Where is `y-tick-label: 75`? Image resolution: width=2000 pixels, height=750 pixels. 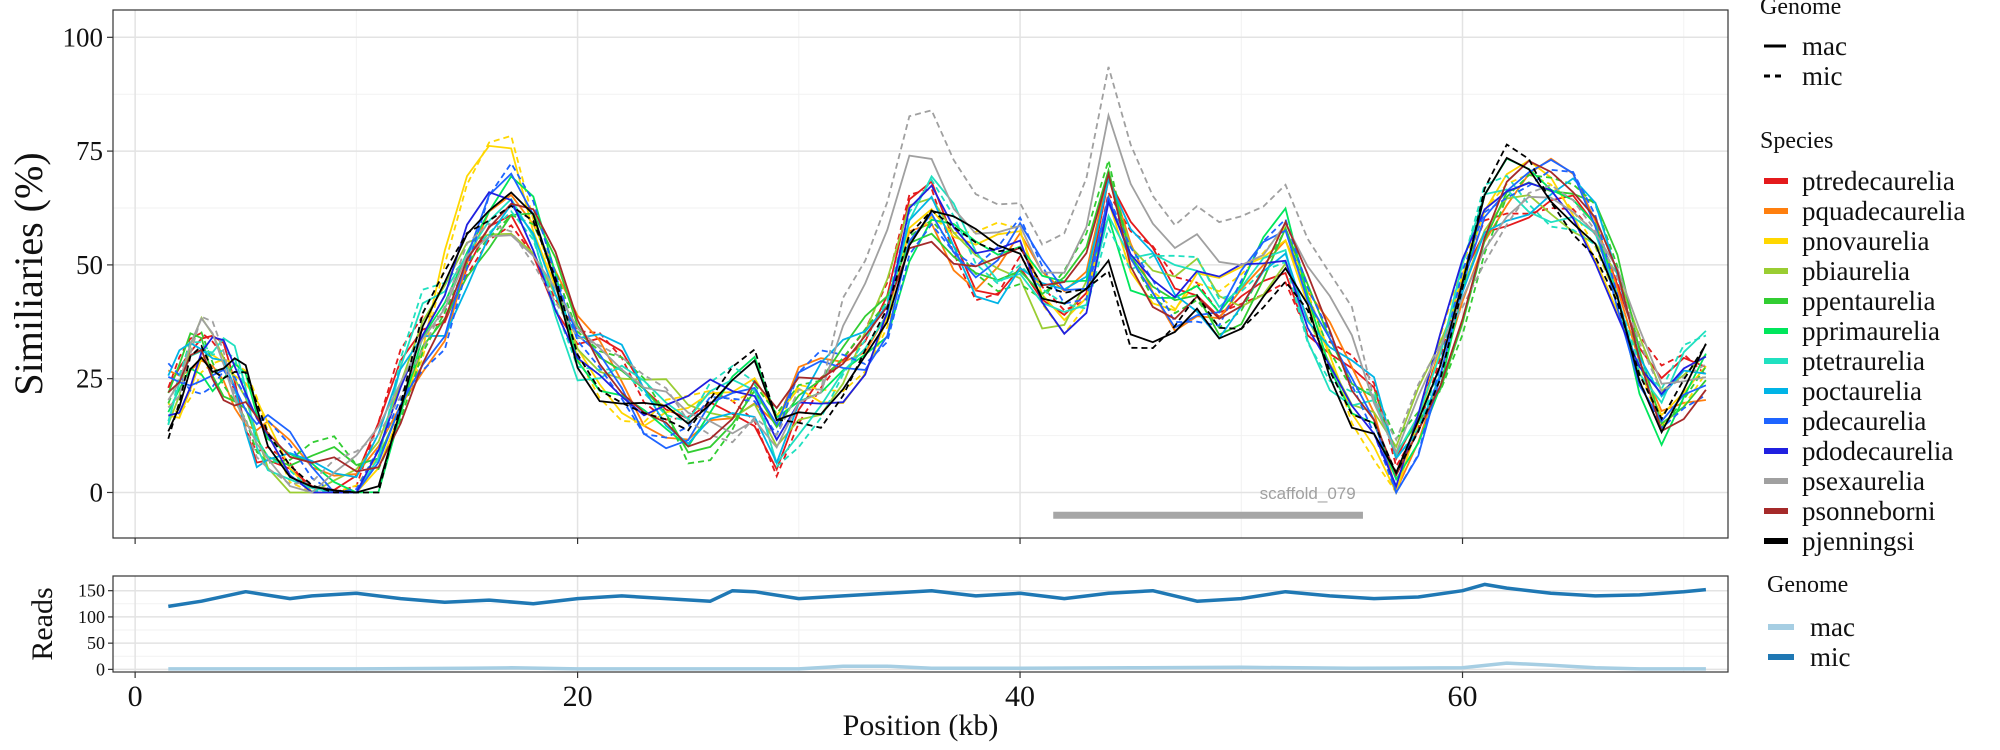
y-tick-label: 75 is located at coordinates (89, 151).